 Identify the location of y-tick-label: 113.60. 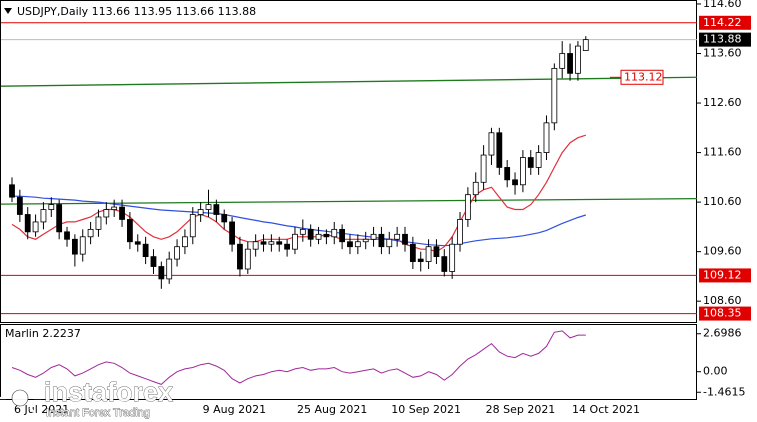
(722, 53).